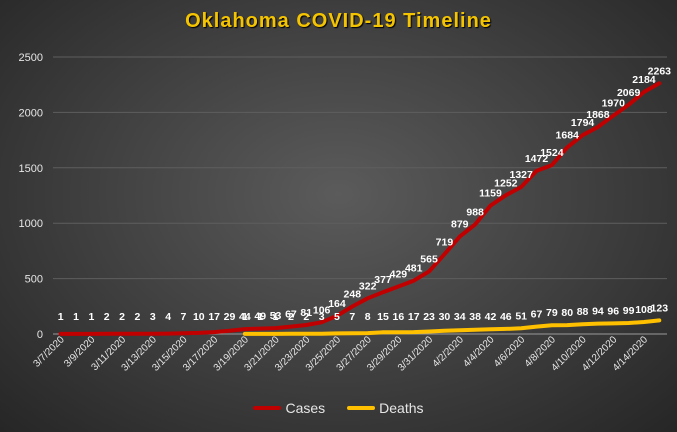  Describe the element at coordinates (629, 311) in the screenshot. I see `data-label-deaths: 99` at that location.